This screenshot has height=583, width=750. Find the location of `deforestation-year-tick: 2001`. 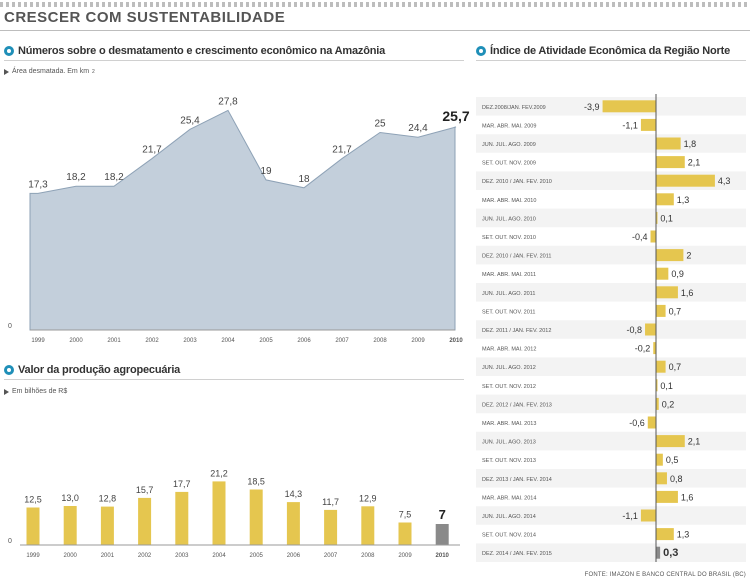

deforestation-year-tick: 2001 is located at coordinates (114, 341).